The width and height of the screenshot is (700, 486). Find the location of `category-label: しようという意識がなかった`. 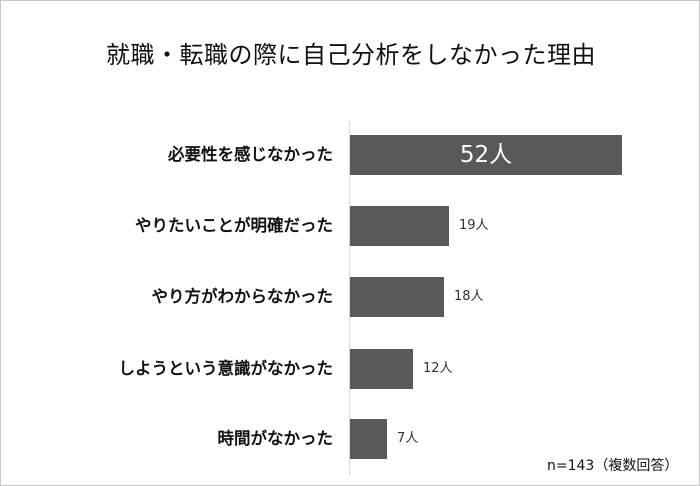

category-label: しようという意識がなかった is located at coordinates (226, 368).